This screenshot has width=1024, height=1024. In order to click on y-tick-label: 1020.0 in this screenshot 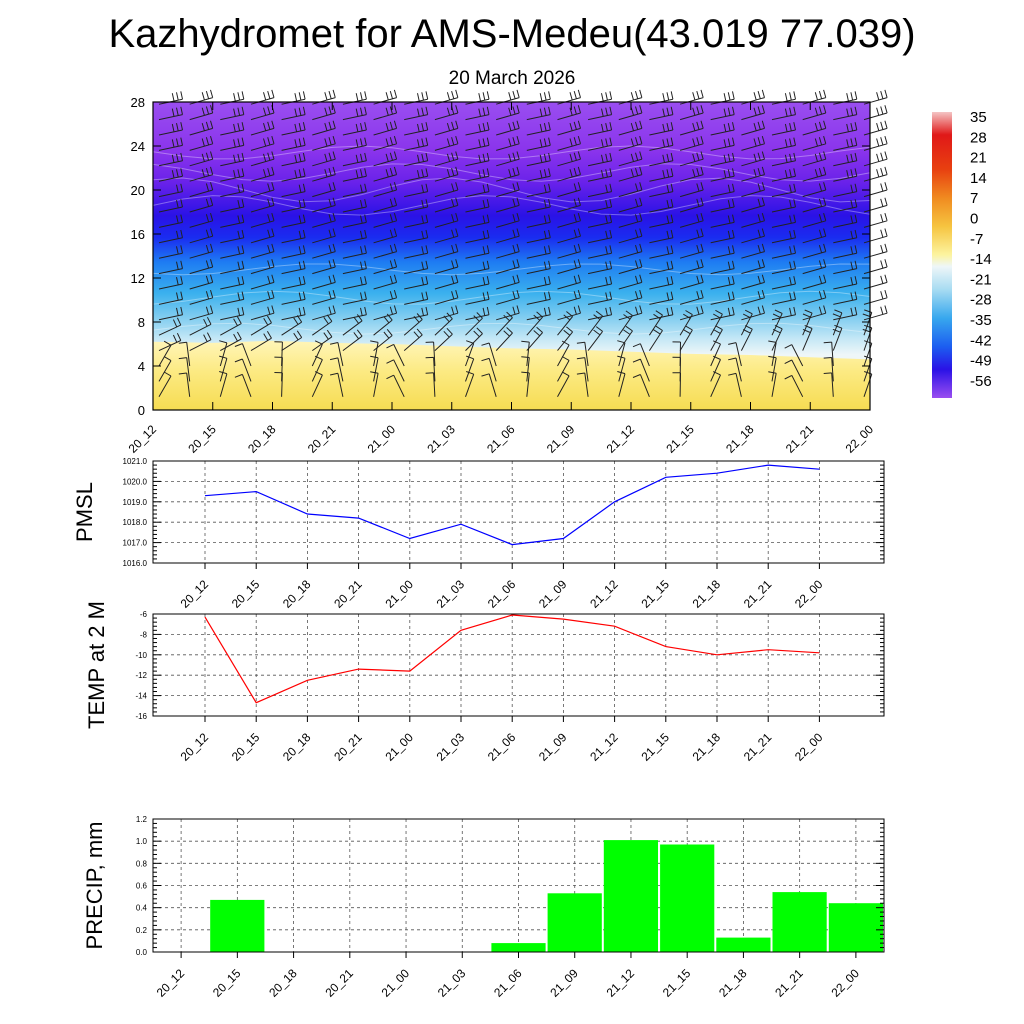, I will do `click(135, 481)`.